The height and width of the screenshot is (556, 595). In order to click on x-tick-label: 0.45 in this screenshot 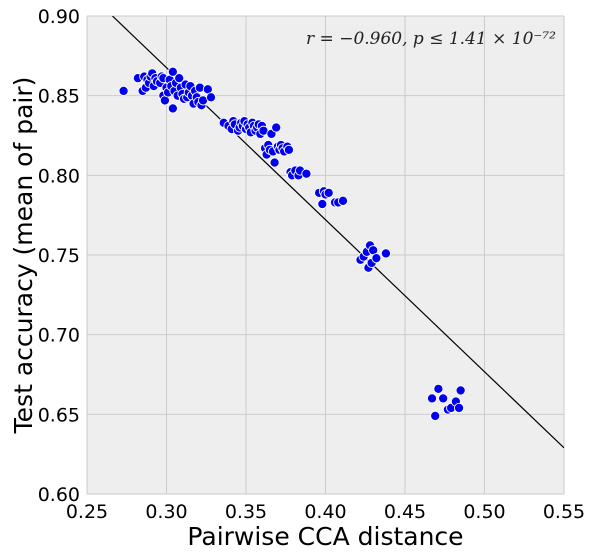, I will do `click(405, 512)`.